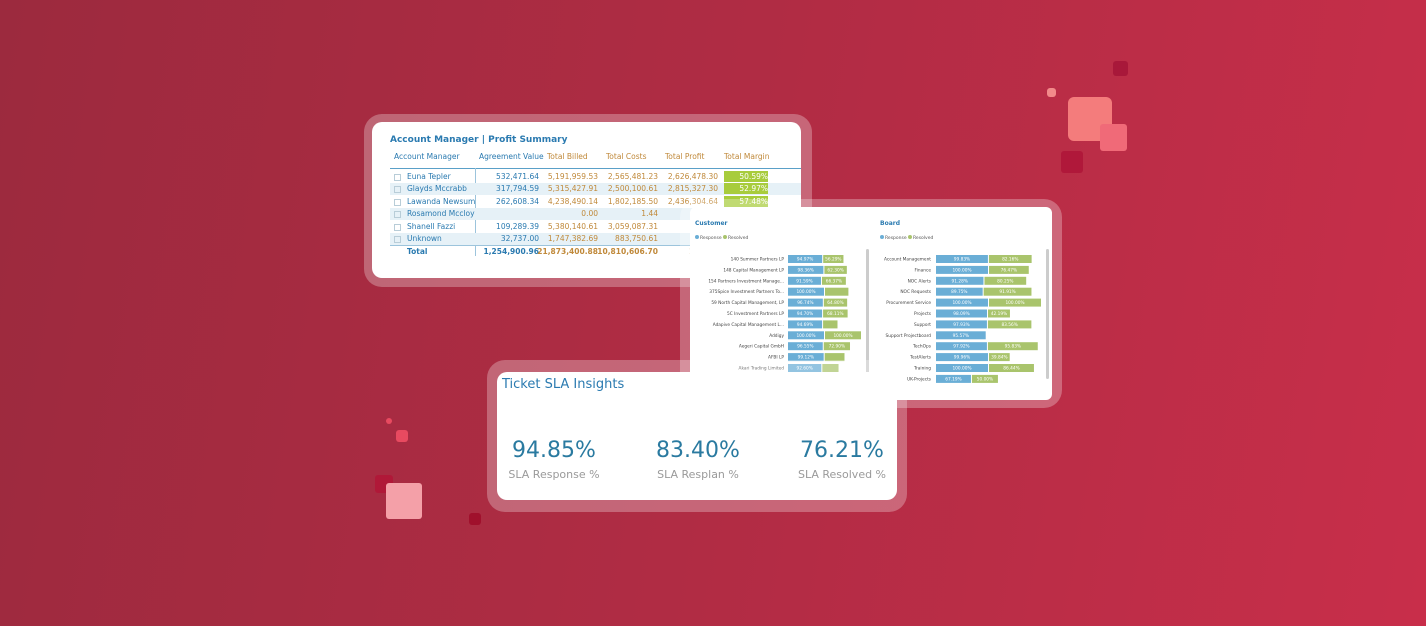 The height and width of the screenshot is (626, 1426). Describe the element at coordinates (922, 369) in the screenshot. I see `category-label: Training` at that location.